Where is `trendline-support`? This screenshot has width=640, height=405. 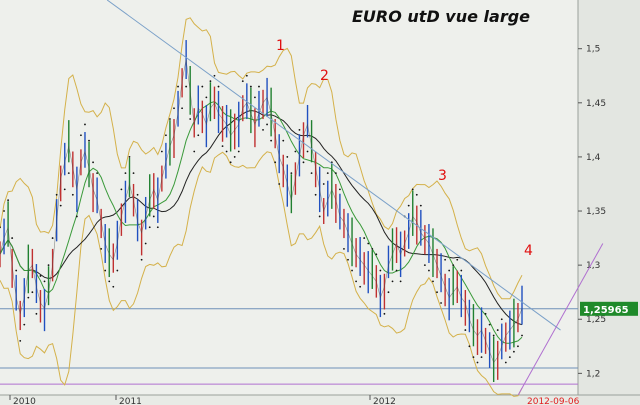
trendline-support is located at coordinates (560, 319).